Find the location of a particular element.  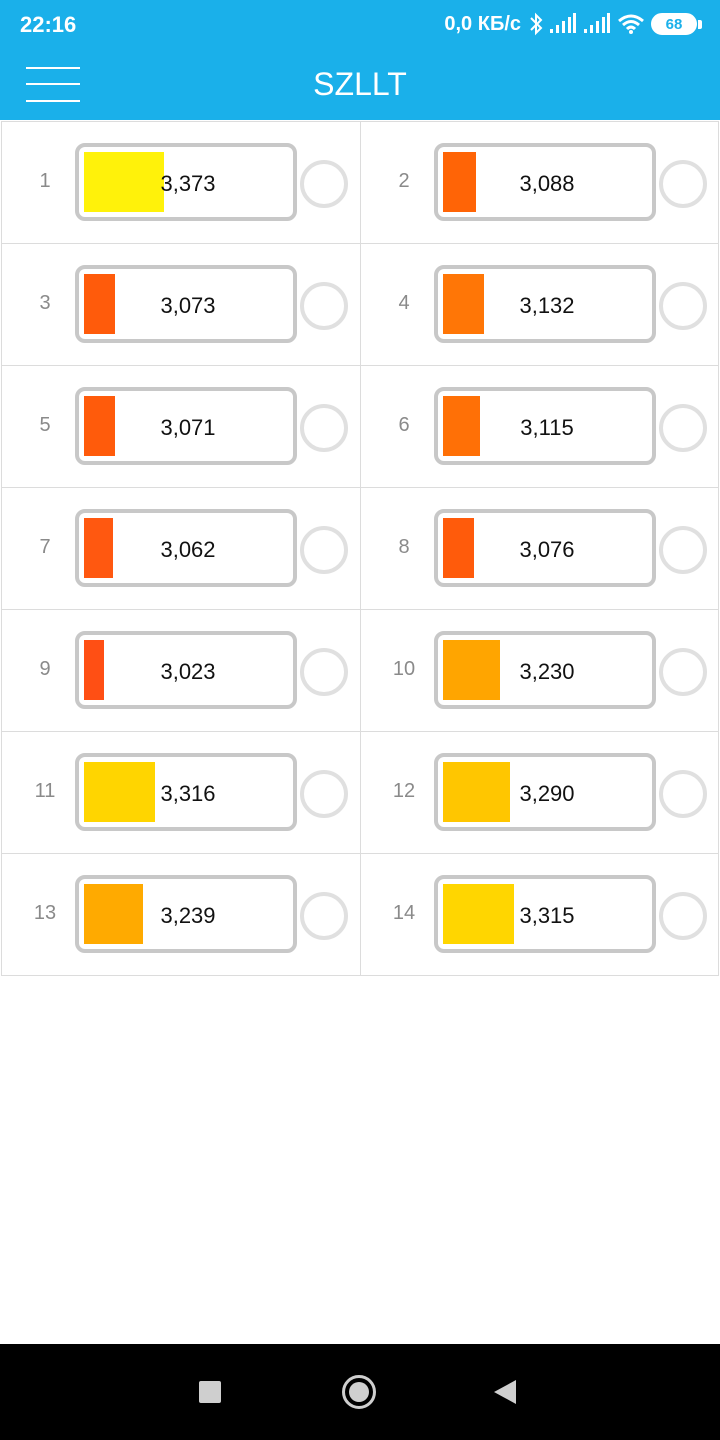

cell-item: 11 3,316 is located at coordinates (180, 792).